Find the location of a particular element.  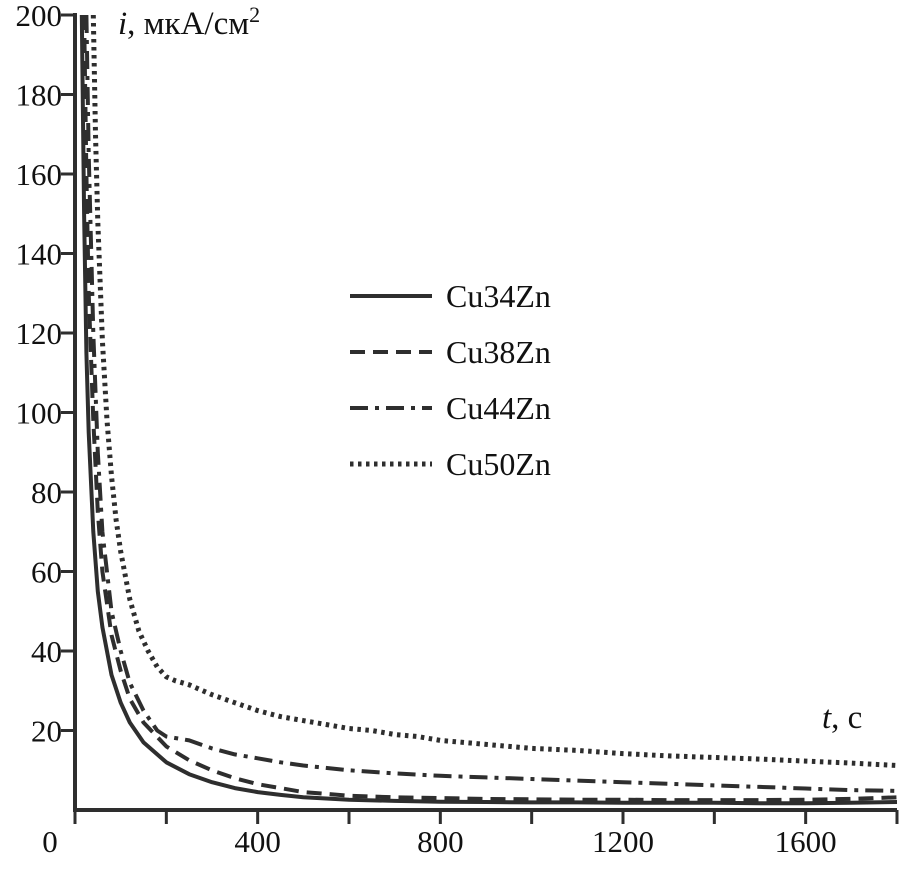

x-tick-label: 1600 is located at coordinates (806, 841).